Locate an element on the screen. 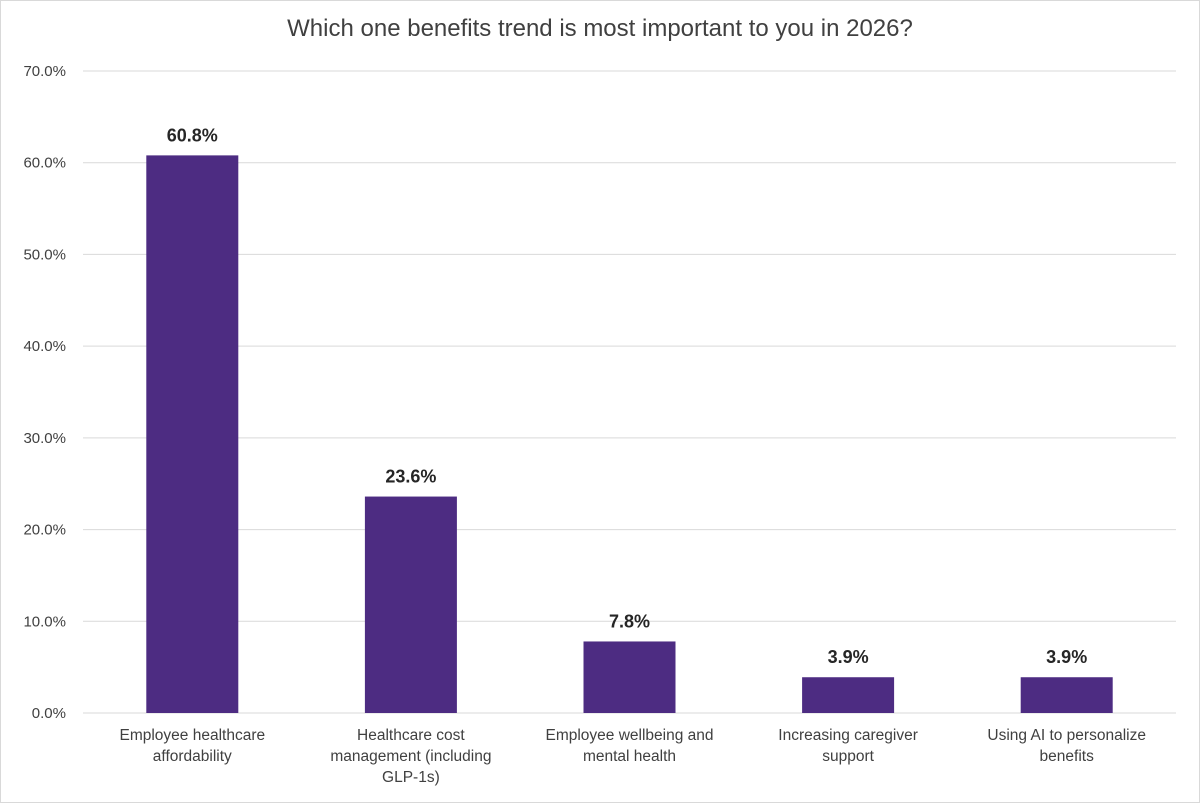 This screenshot has height=803, width=1200. y-tick-label: 70.0% is located at coordinates (44, 71).